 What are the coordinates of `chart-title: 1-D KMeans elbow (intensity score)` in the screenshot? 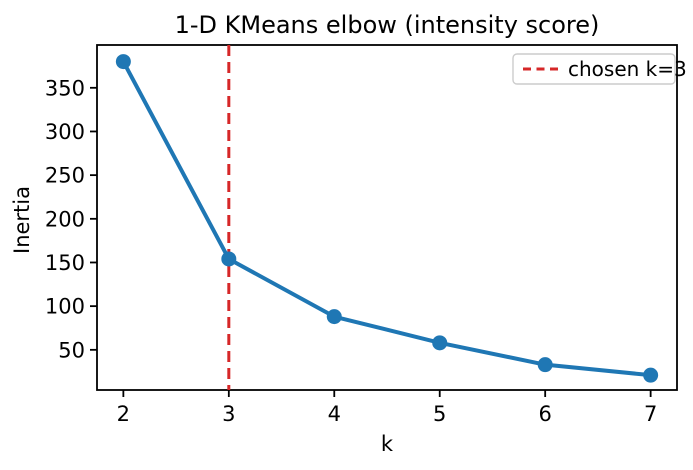 It's located at (387, 25).